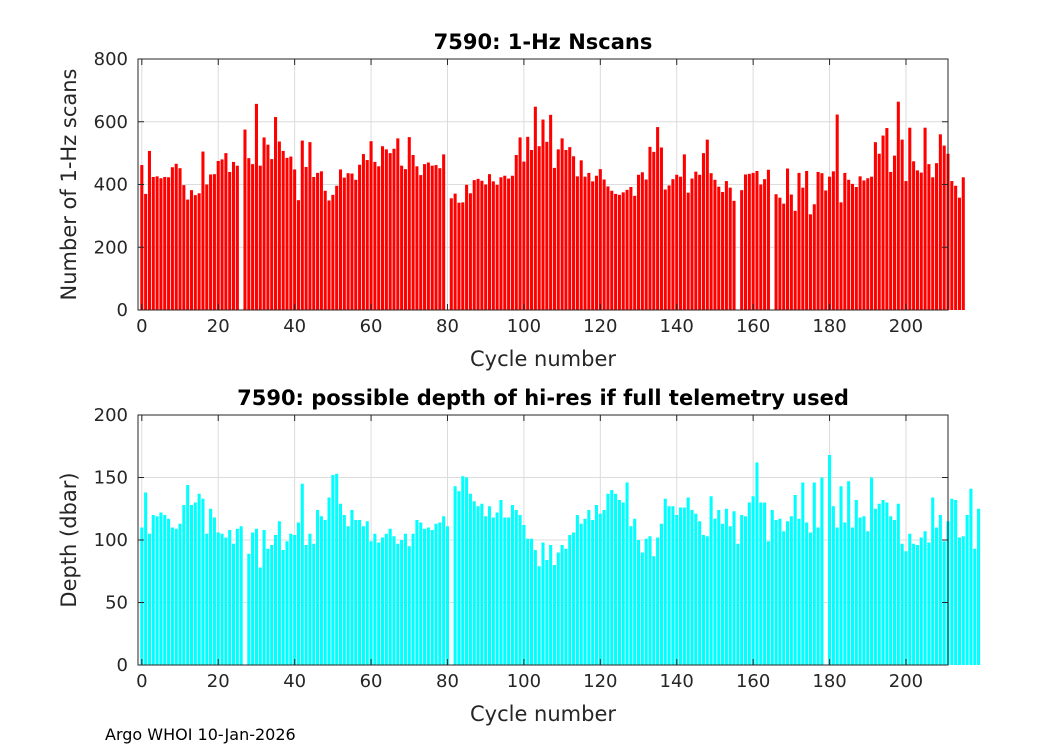 The height and width of the screenshot is (750, 1050). What do you see at coordinates (122, 310) in the screenshot?
I see `nscans-y-tick-label: 0` at bounding box center [122, 310].